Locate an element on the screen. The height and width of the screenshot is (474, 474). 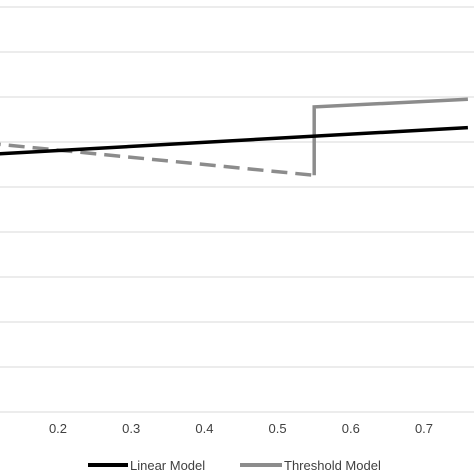
x-tick-label-0: 0.2 is located at coordinates (58, 428).